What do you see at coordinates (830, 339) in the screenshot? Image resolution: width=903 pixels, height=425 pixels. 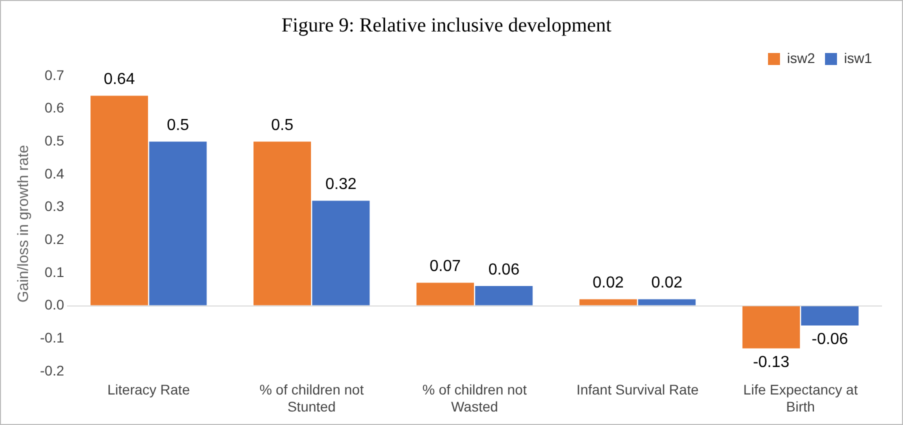 I see `data-label: -0.06` at bounding box center [830, 339].